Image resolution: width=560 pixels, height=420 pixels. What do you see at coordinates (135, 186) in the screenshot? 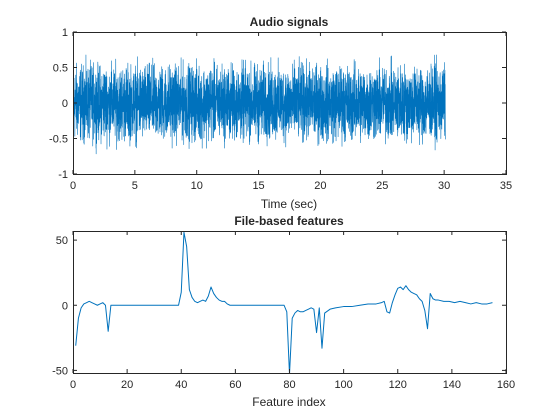
I see `x-tick-label: 5` at bounding box center [135, 186].